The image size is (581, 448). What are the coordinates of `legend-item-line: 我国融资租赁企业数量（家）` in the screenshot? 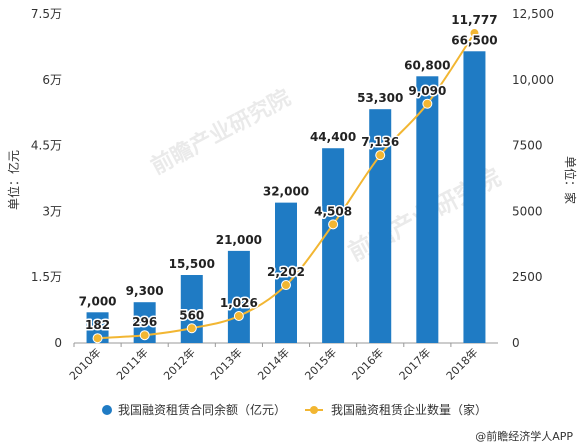 It's located at (396, 409).